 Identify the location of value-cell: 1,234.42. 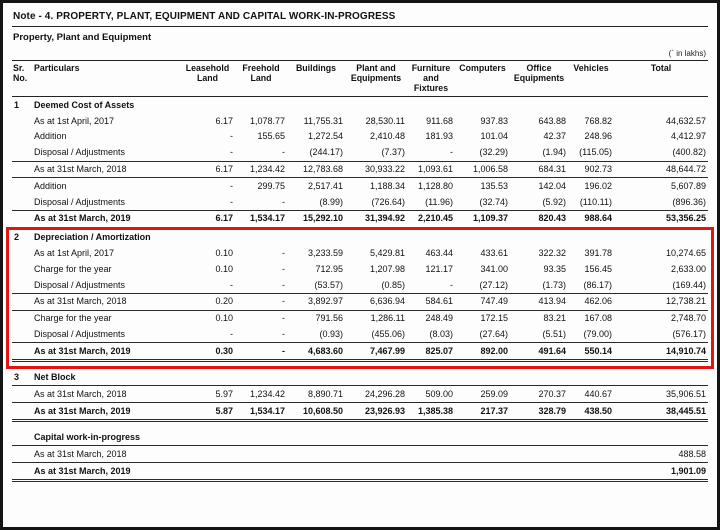
(261, 394).